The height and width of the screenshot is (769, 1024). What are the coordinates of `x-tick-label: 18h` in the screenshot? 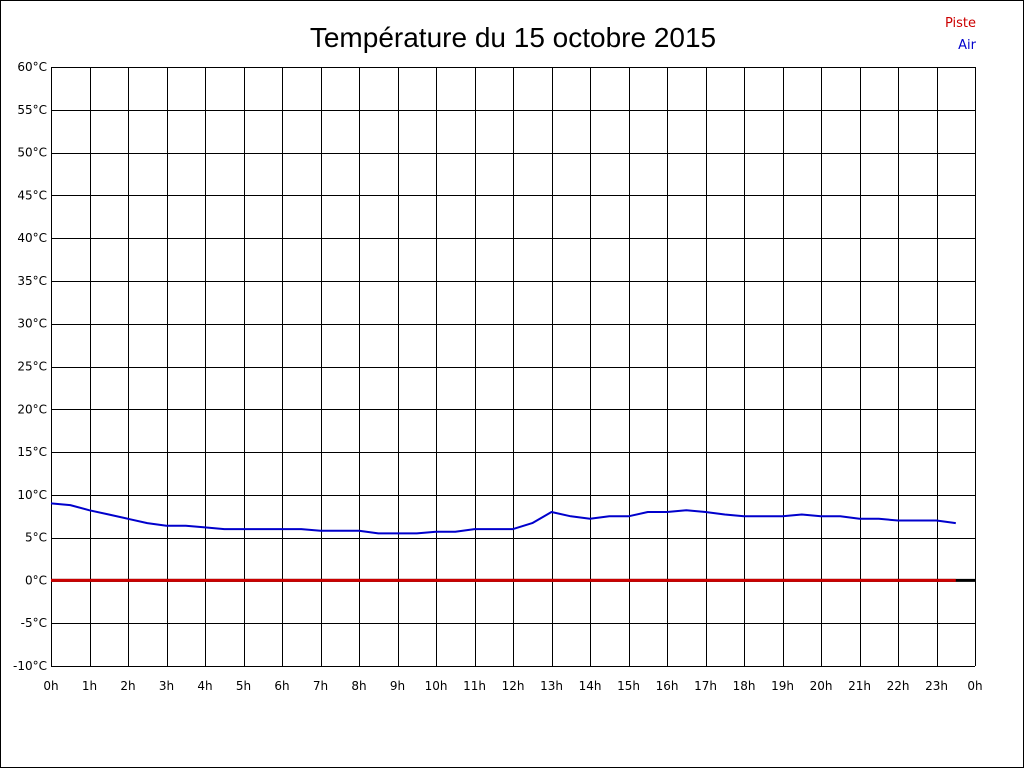 It's located at (744, 686).